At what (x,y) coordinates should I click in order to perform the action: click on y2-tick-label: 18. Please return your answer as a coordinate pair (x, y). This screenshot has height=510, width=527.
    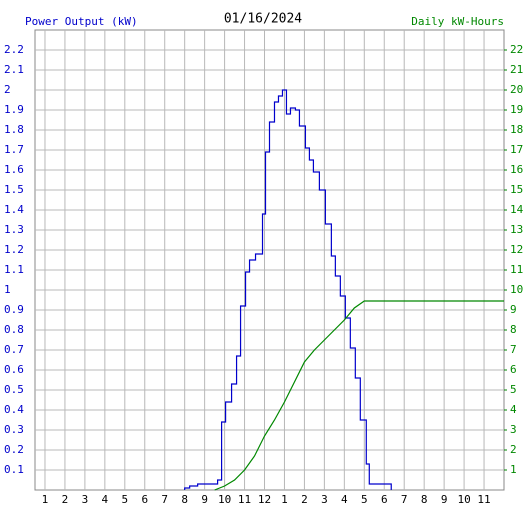
    Looking at the image, I should click on (516, 129).